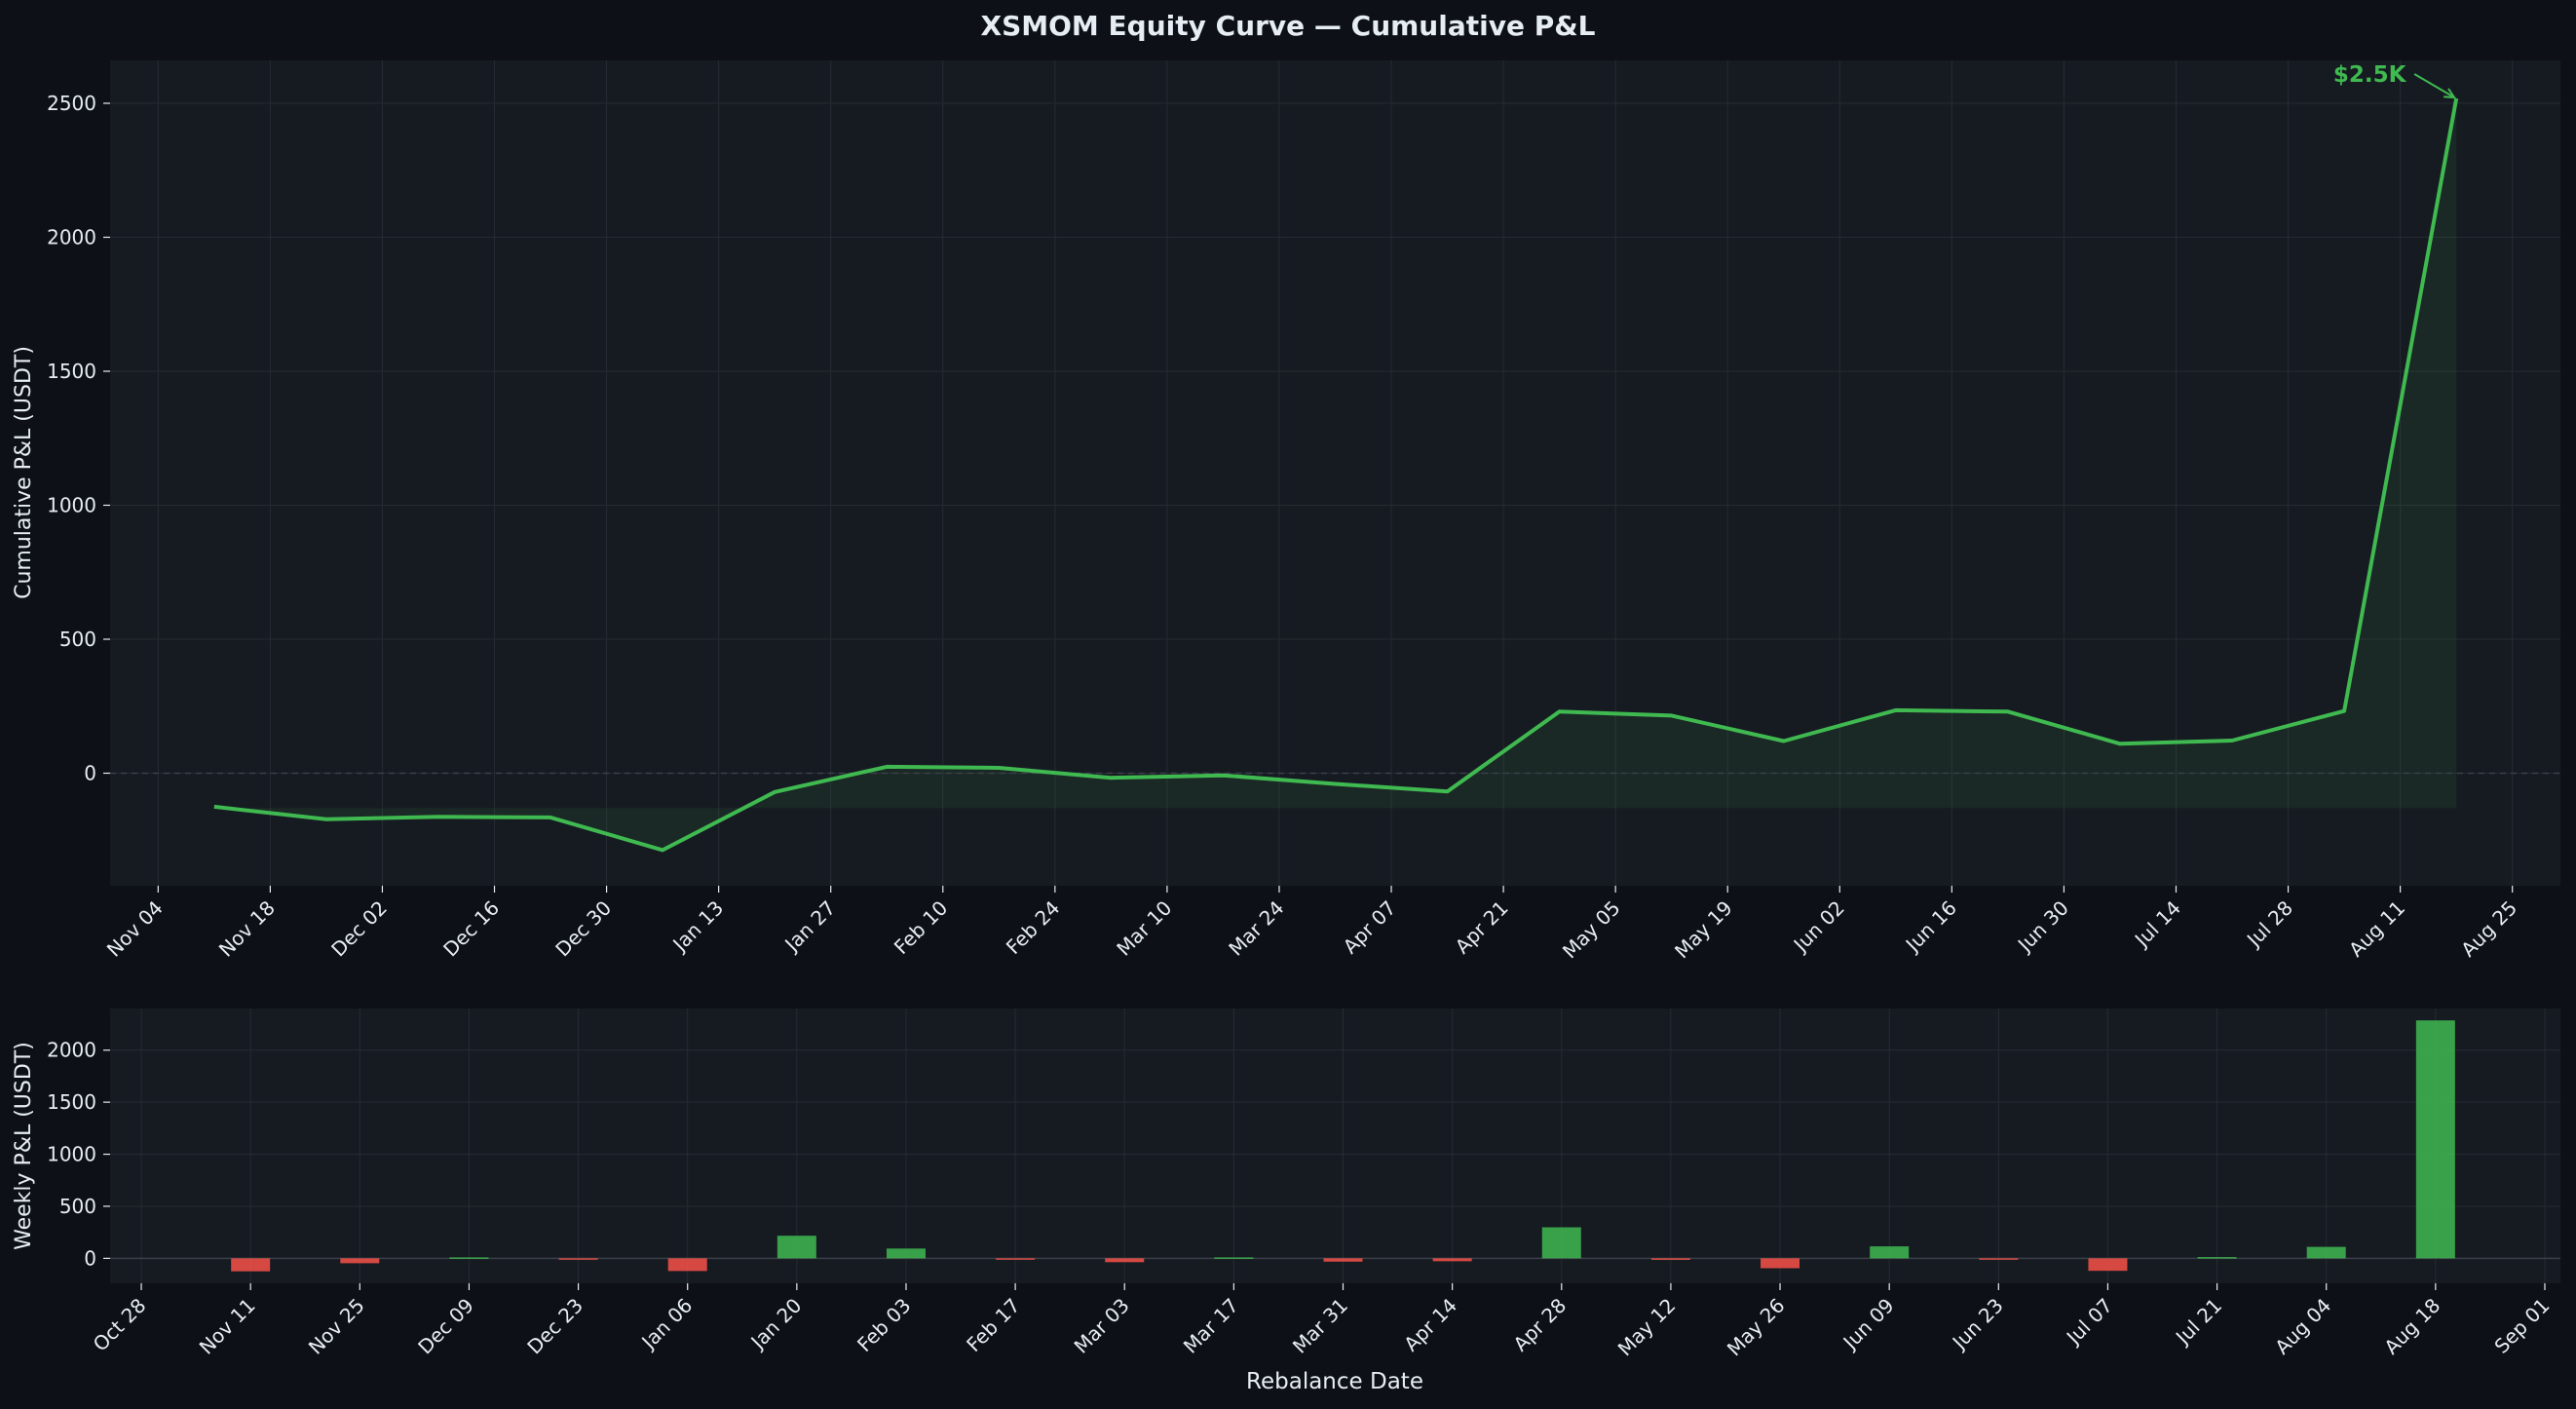 Image resolution: width=2576 pixels, height=1409 pixels. What do you see at coordinates (71, 505) in the screenshot?
I see `equity-y-tick-label: 1000` at bounding box center [71, 505].